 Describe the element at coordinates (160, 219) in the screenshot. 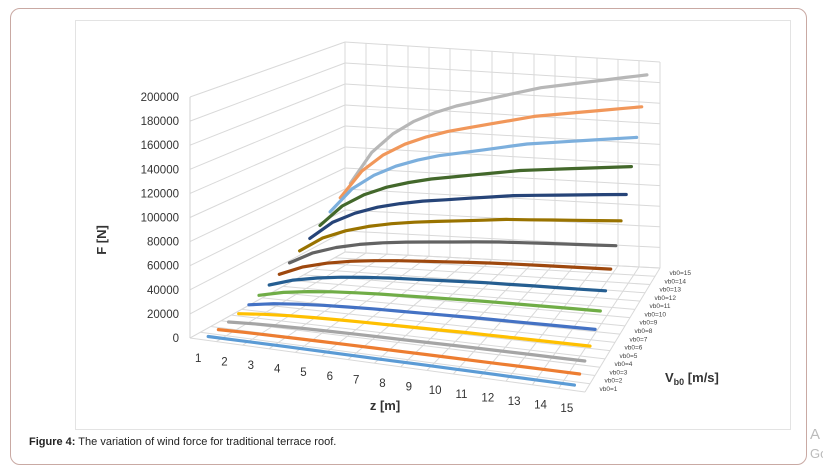

I see `y-tick-label: 100000` at that location.